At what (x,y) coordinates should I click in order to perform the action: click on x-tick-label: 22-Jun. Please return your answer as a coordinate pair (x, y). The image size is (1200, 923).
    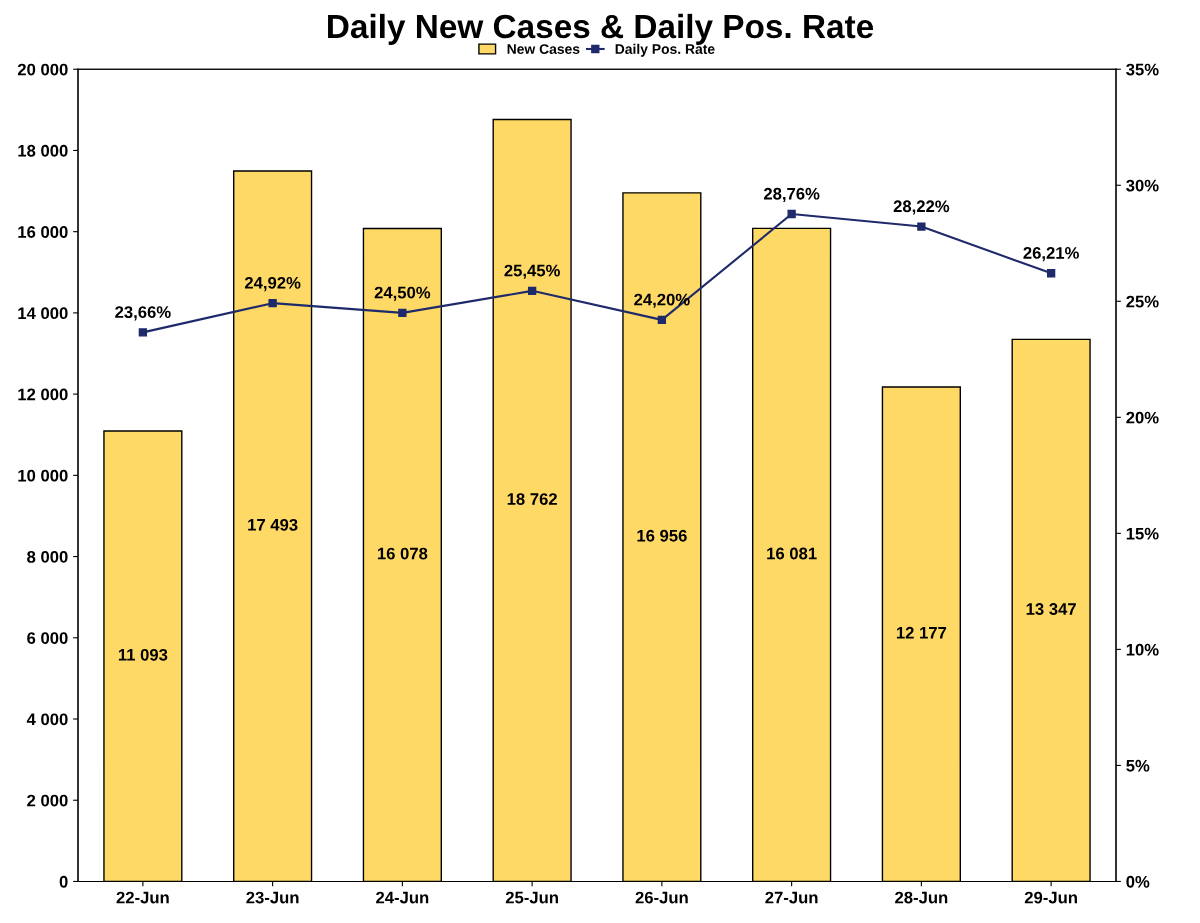
    Looking at the image, I should click on (142, 897).